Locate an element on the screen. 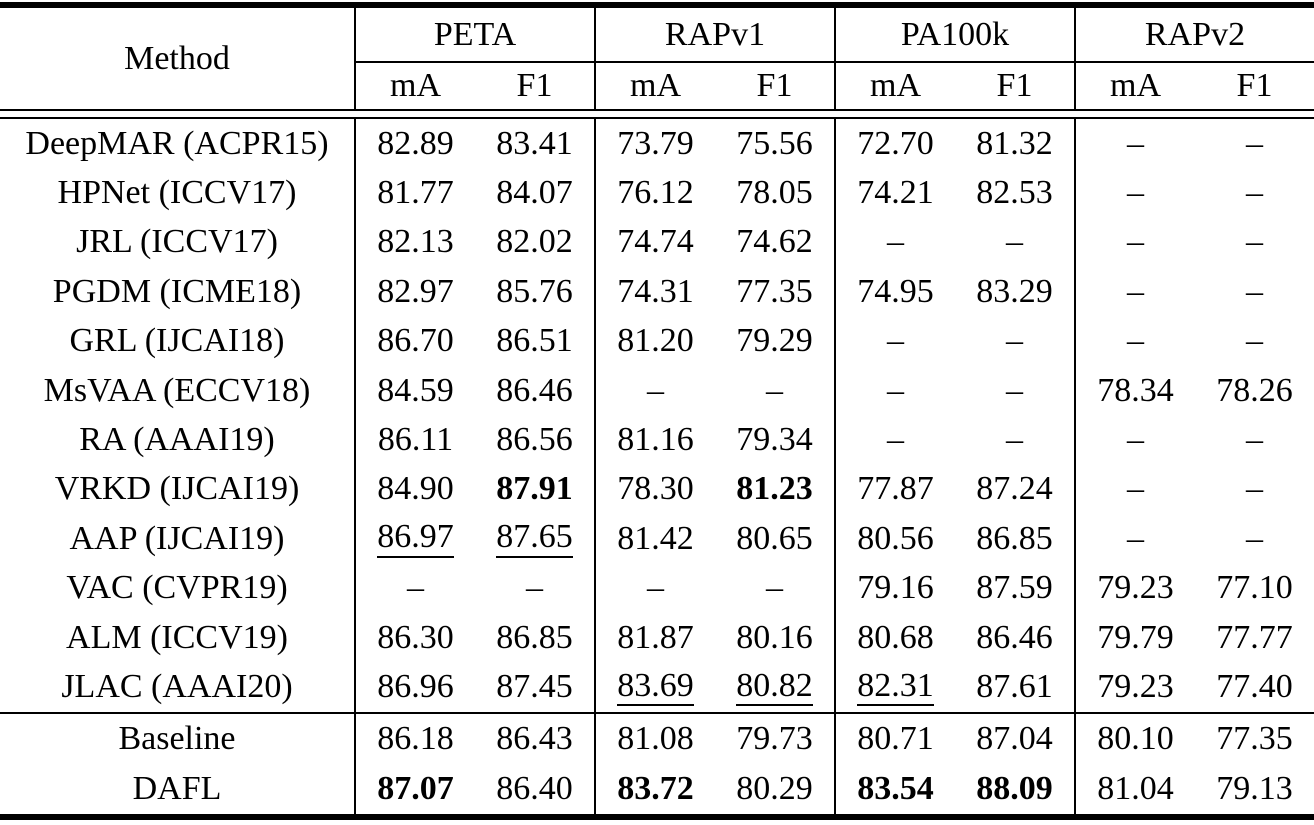 This screenshot has width=1314, height=825. value-cell: 80.71 is located at coordinates (895, 739).